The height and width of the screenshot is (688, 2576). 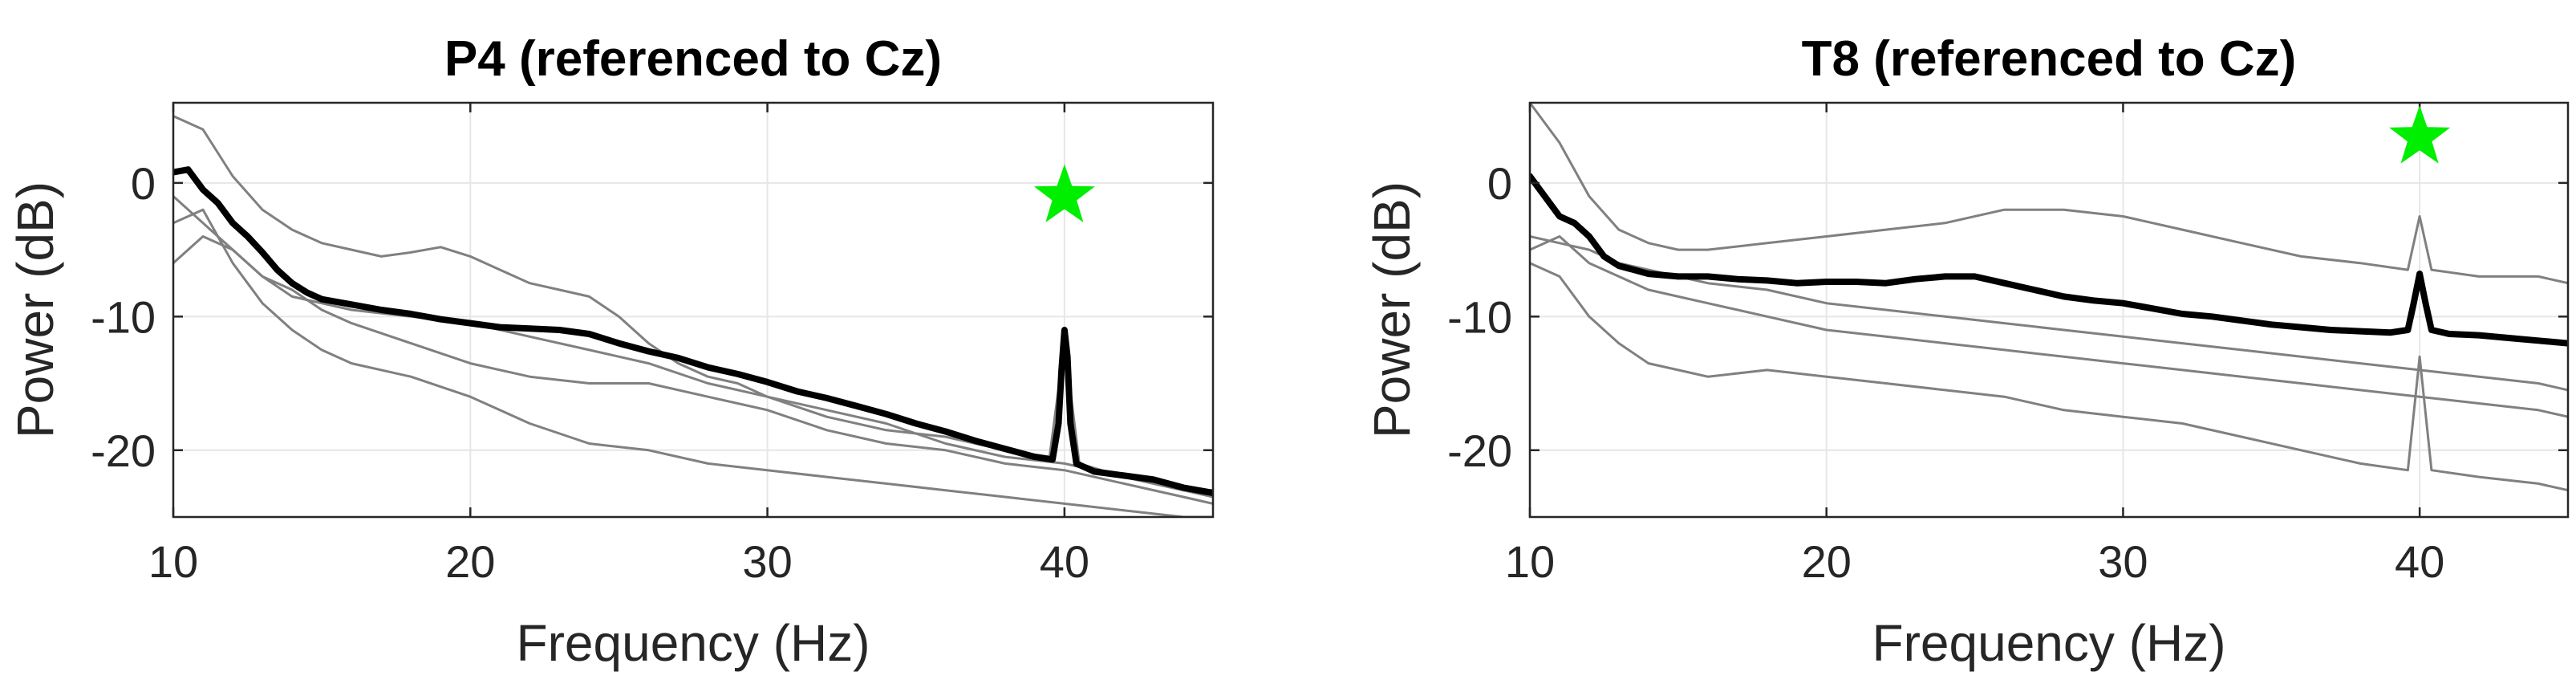 I want to click on mean-series-line, so click(x=2049, y=260).